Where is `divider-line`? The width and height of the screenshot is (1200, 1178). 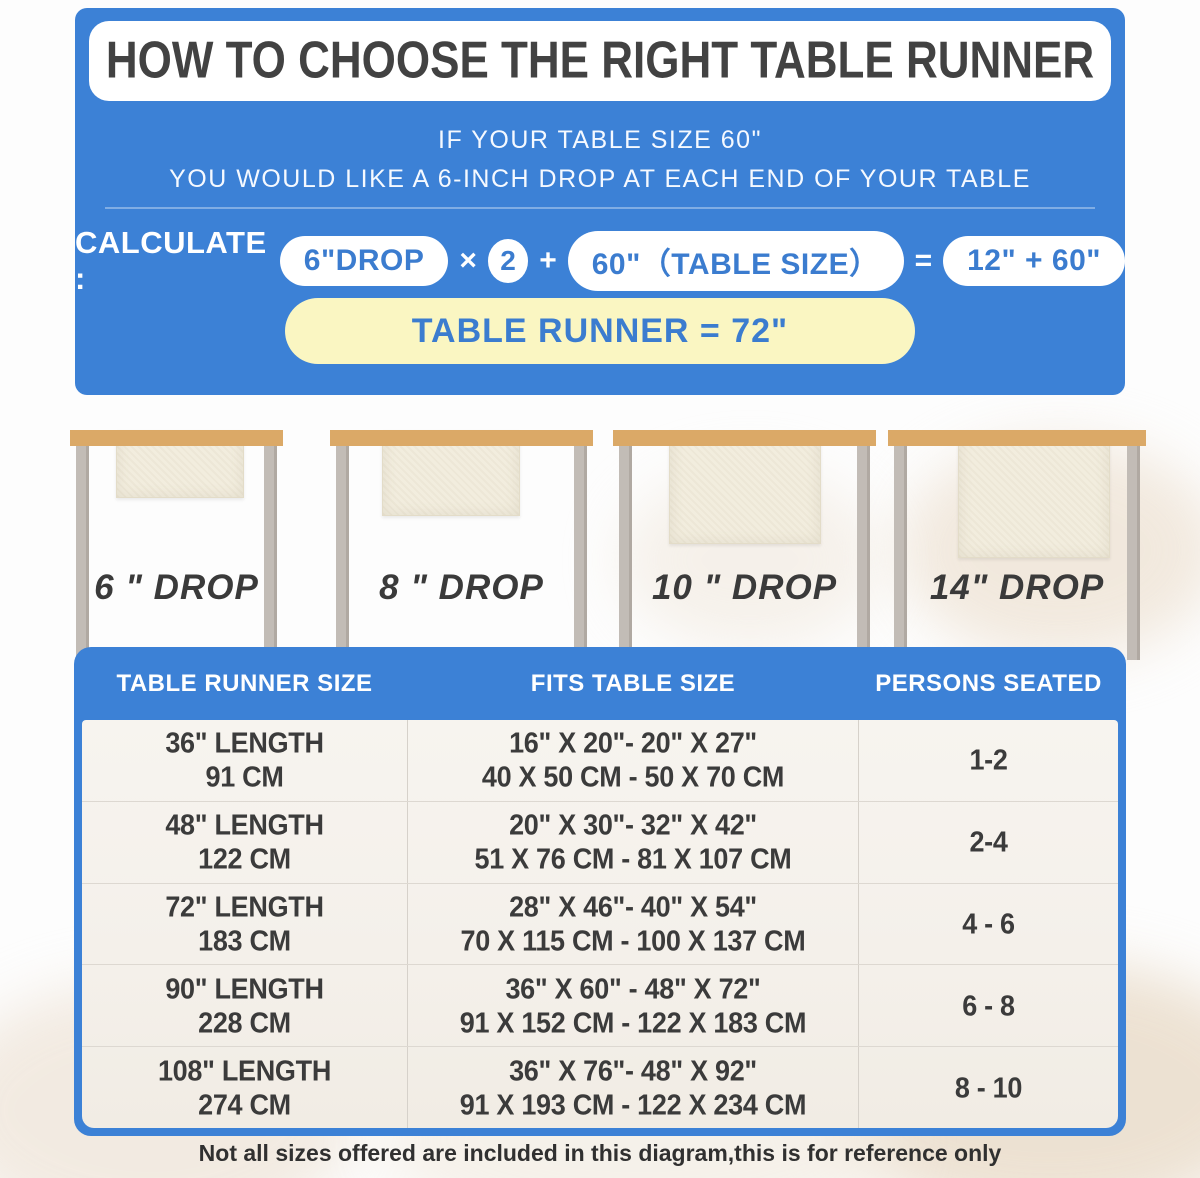
divider-line is located at coordinates (600, 208).